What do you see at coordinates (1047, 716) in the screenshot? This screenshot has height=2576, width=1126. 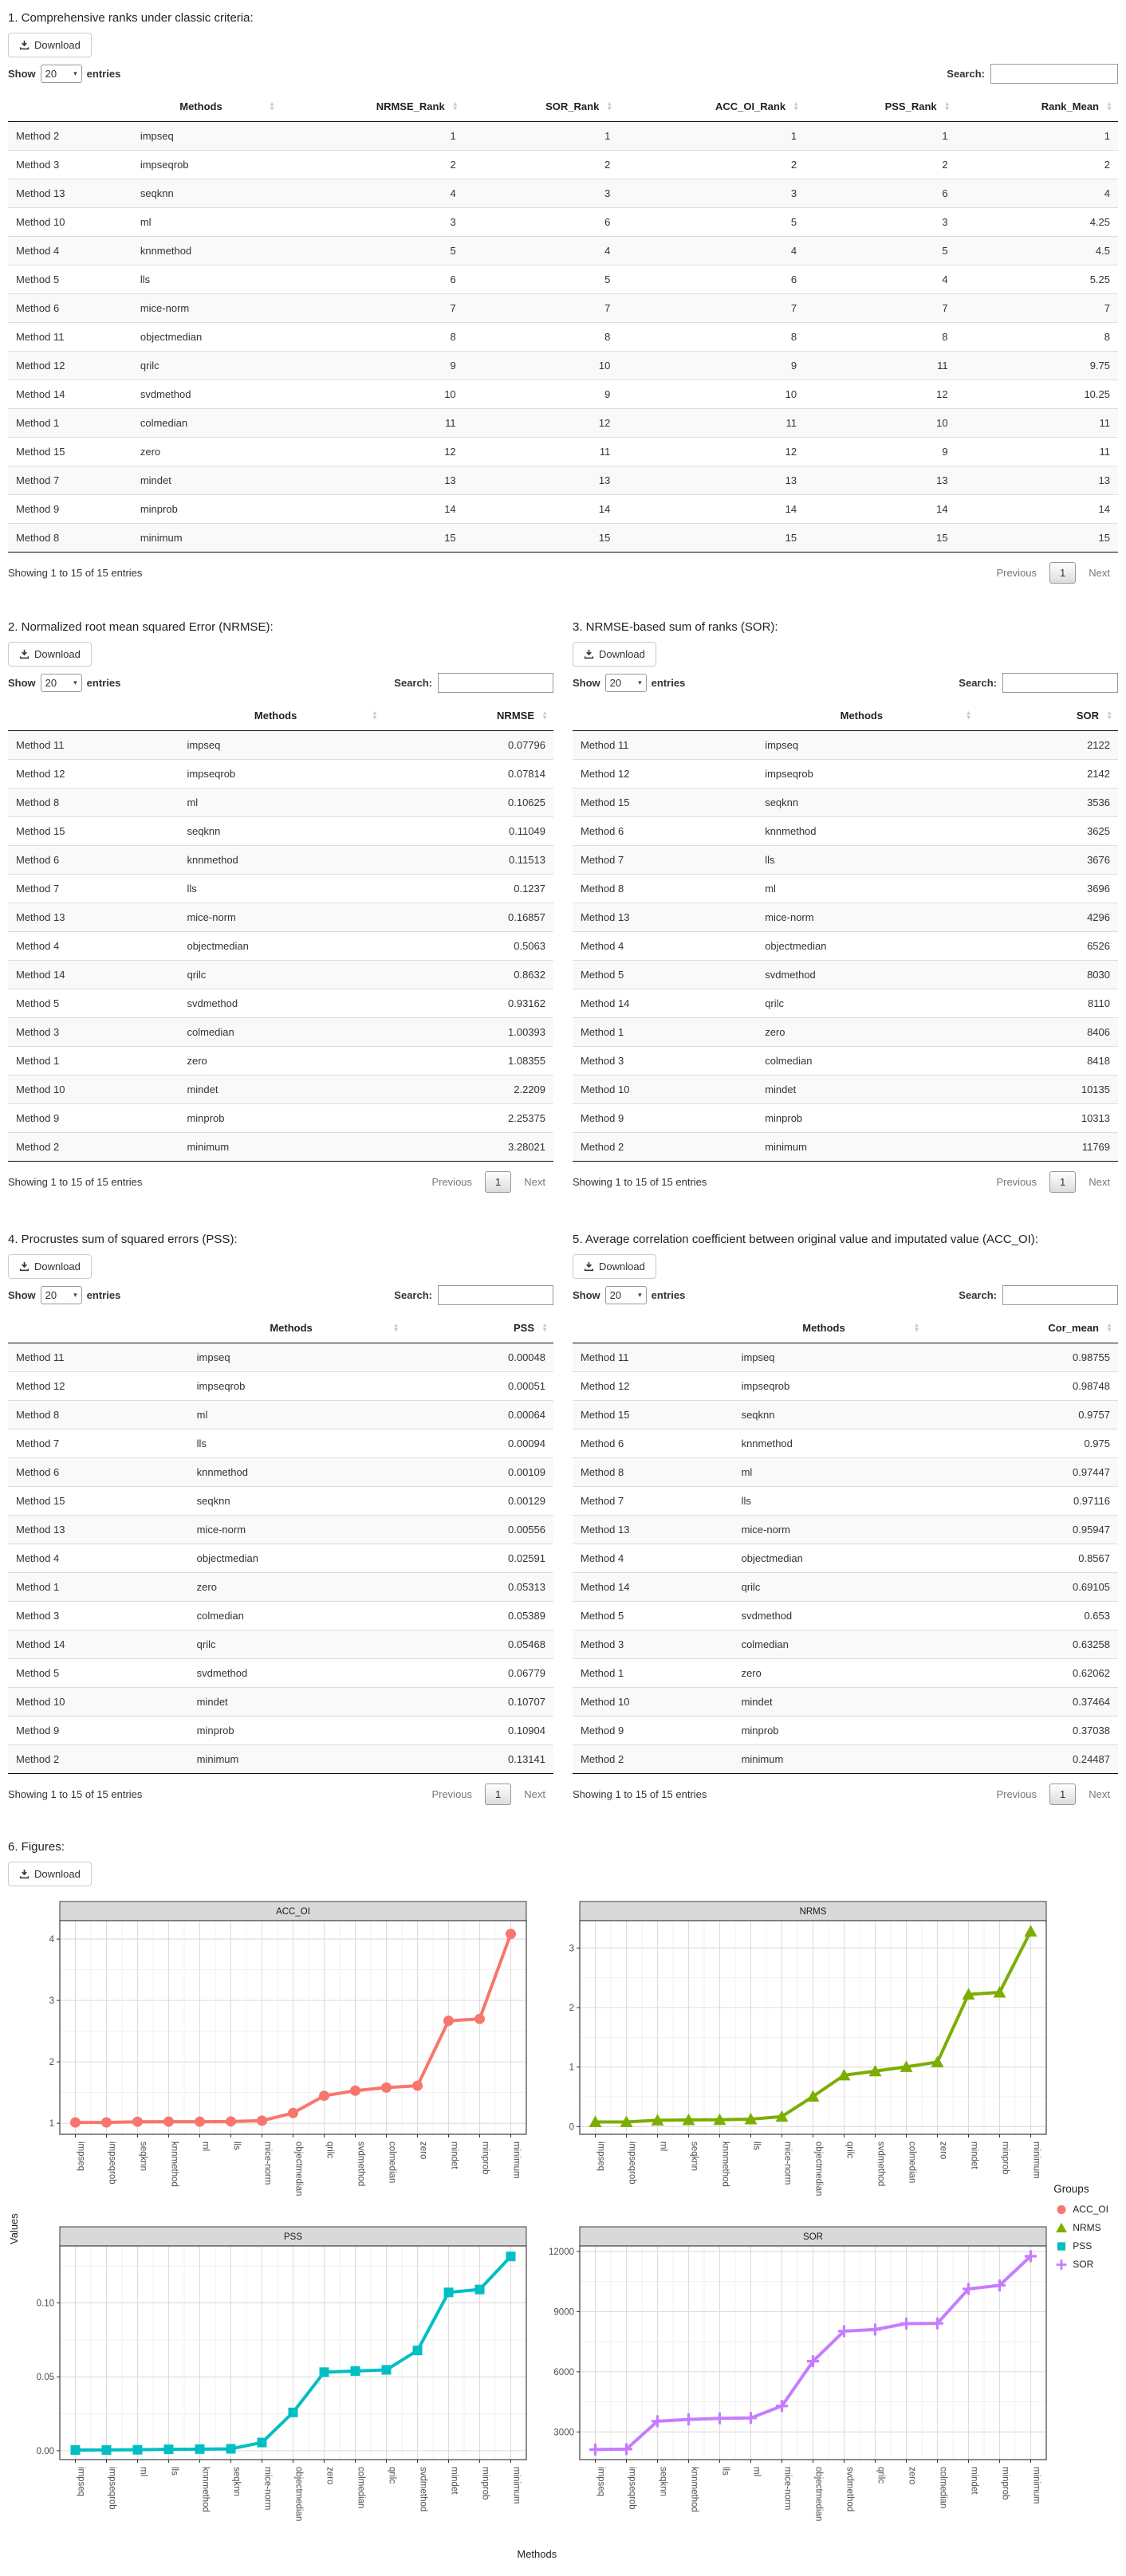 I see `column-header-sor: SOR ▲ ▼` at bounding box center [1047, 716].